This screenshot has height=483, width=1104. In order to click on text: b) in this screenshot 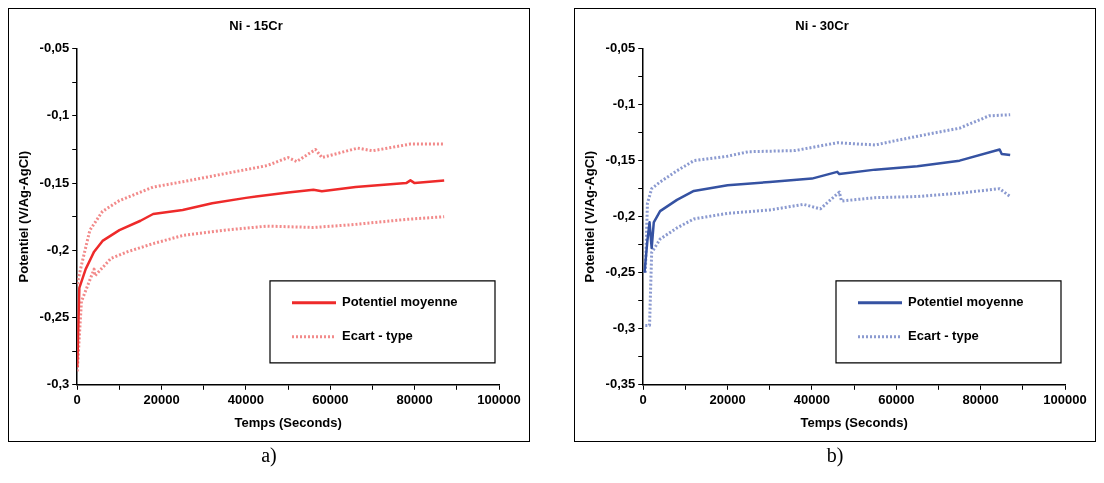, I will do `click(835, 455)`.